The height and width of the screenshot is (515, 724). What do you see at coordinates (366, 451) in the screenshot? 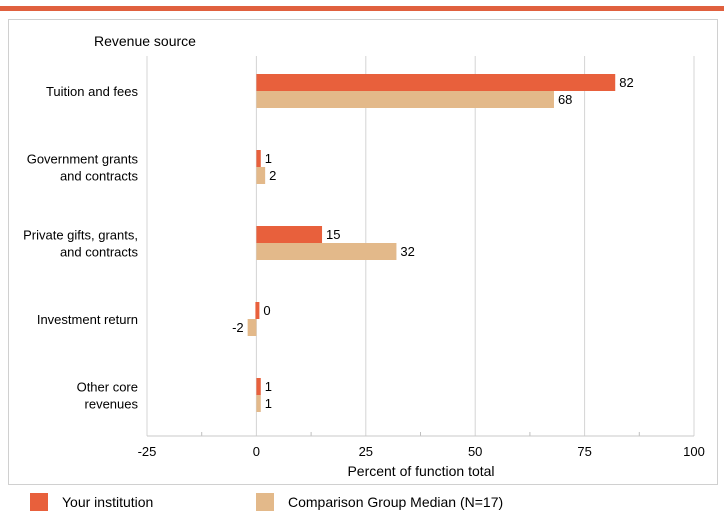
I see `x-tick-label: 25` at bounding box center [366, 451].